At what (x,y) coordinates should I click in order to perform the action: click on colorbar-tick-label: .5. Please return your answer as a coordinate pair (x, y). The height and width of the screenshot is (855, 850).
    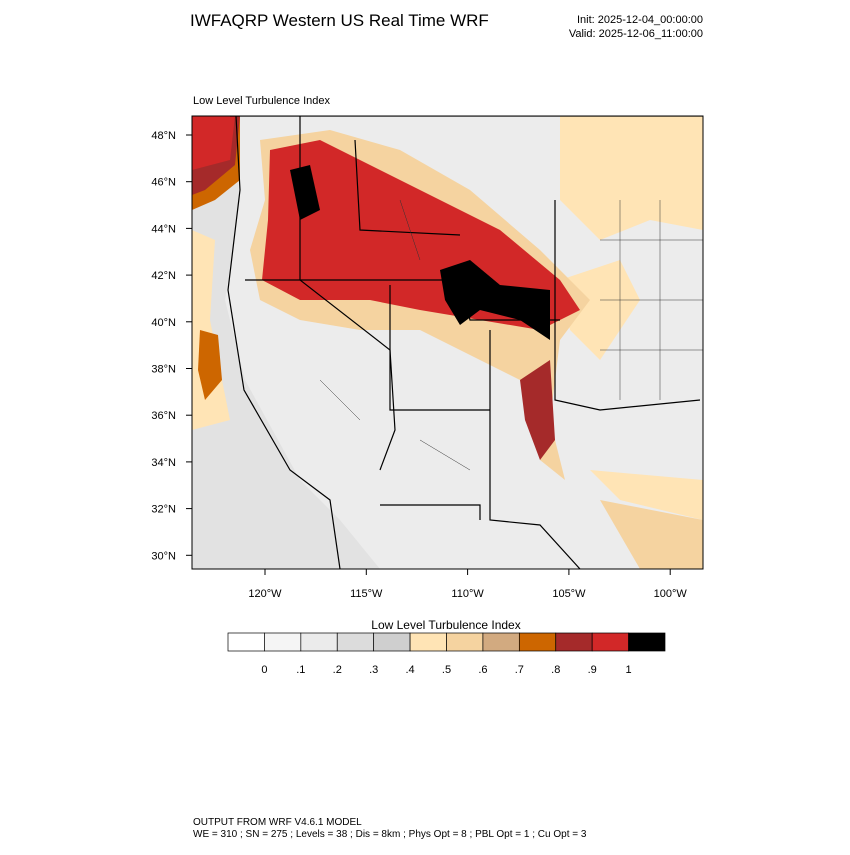
    Looking at the image, I should click on (446, 670).